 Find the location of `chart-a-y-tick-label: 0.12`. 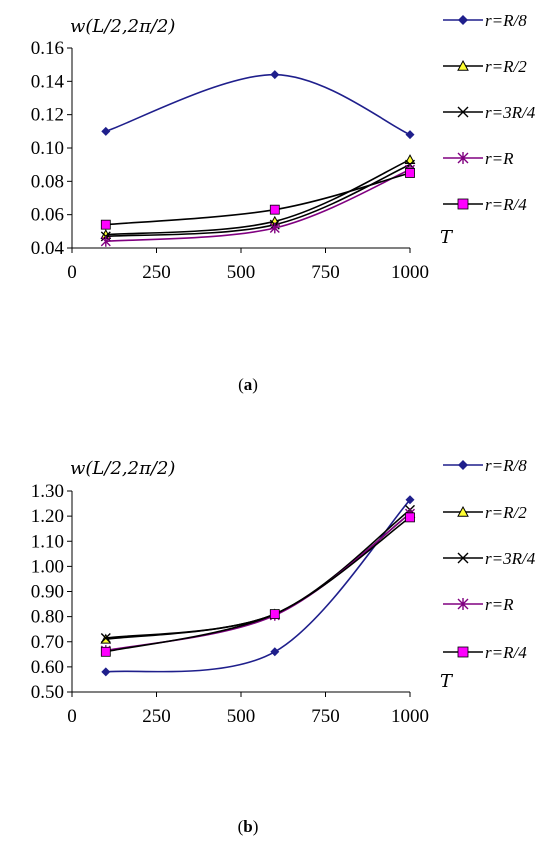

chart-a-y-tick-label: 0.12 is located at coordinates (47, 115).